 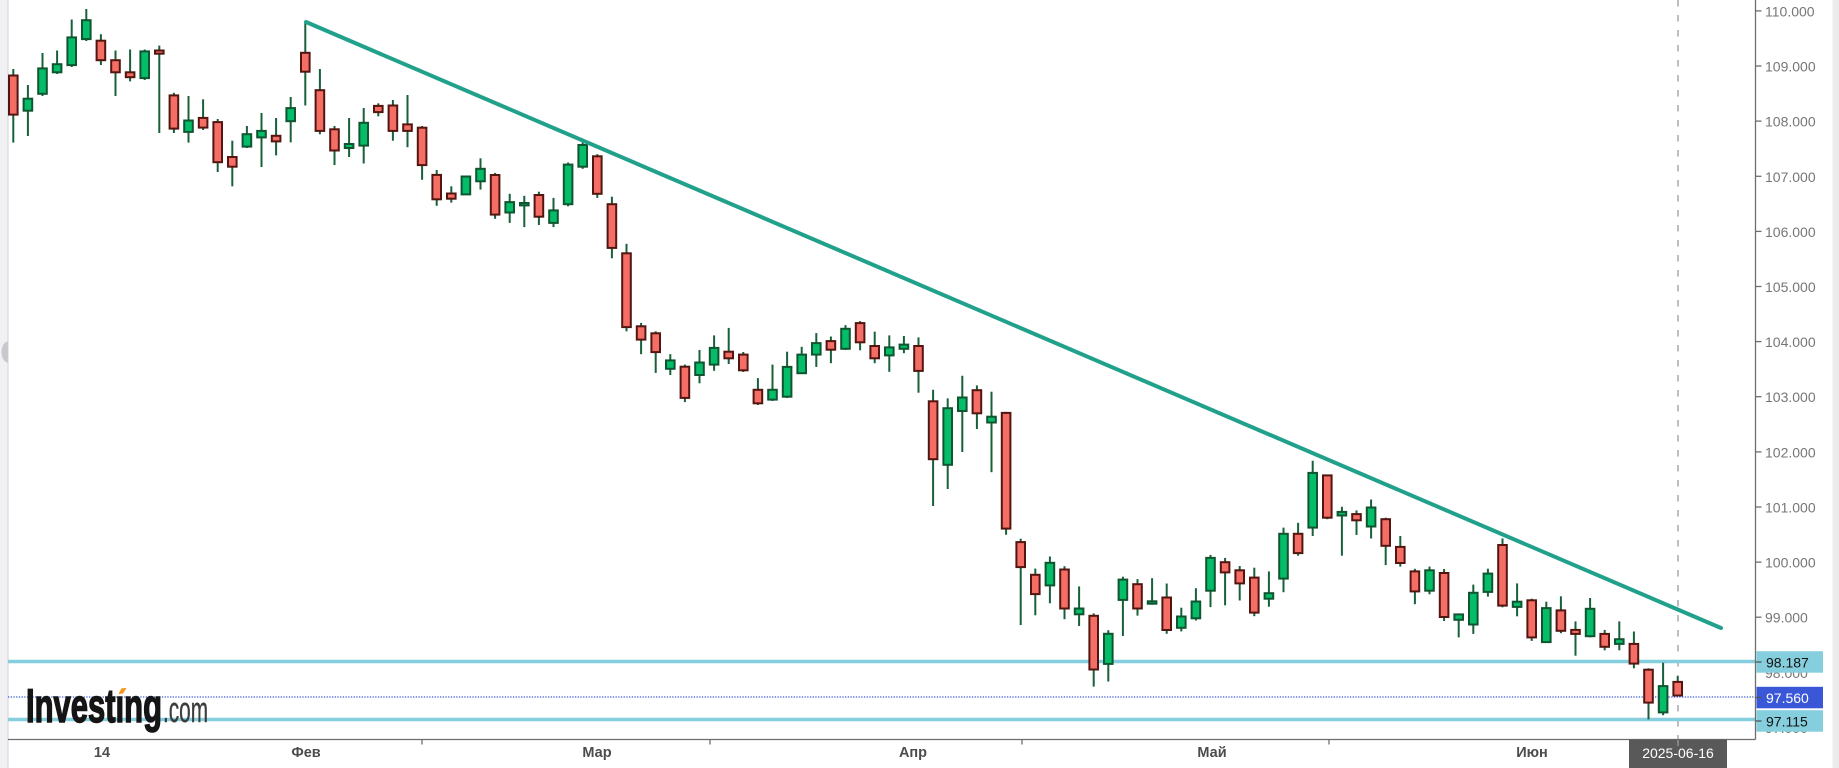 I want to click on svg-text: Май, so click(x=1211, y=753).